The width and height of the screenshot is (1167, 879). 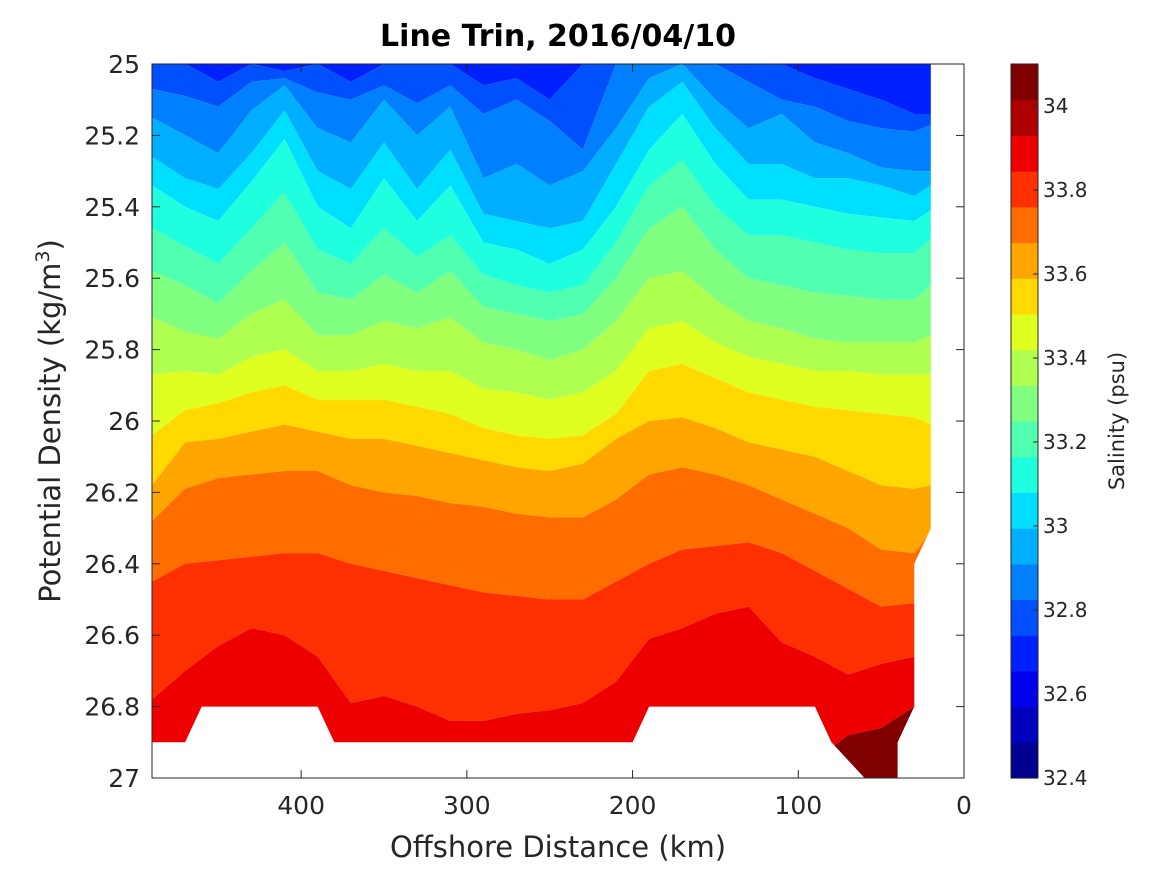 What do you see at coordinates (124, 64) in the screenshot?
I see `y-tick-label: 25` at bounding box center [124, 64].